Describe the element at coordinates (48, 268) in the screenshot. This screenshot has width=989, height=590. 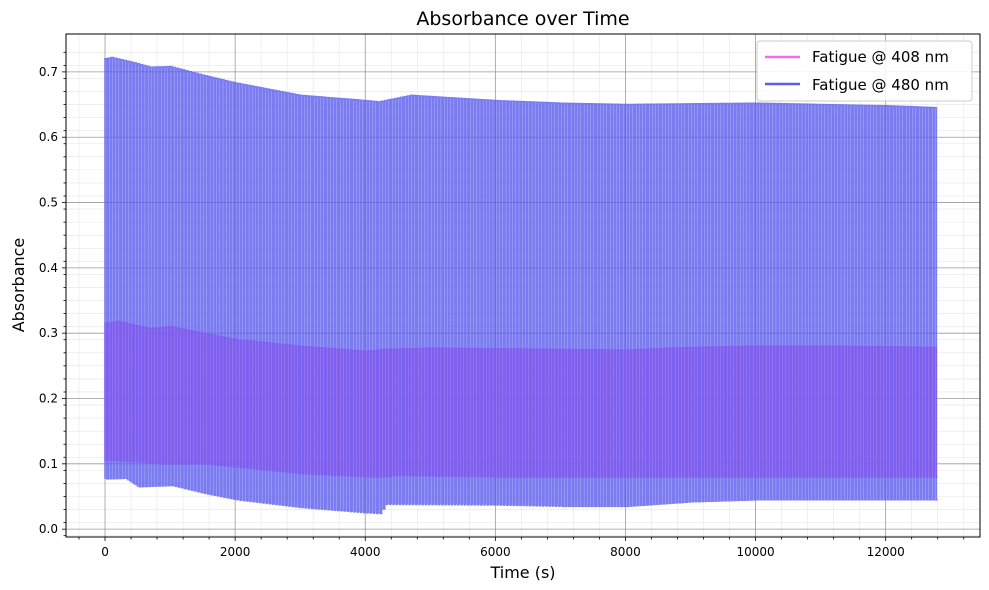
I see `y-tick-label: 0.4` at that location.